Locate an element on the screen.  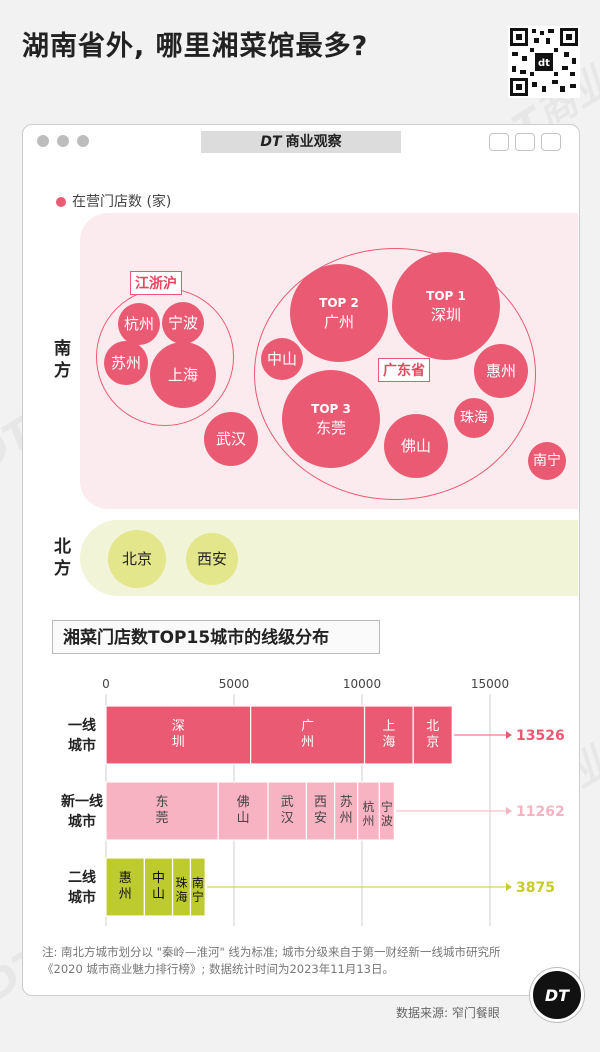
x-tick-label: 10000 is located at coordinates (362, 684).